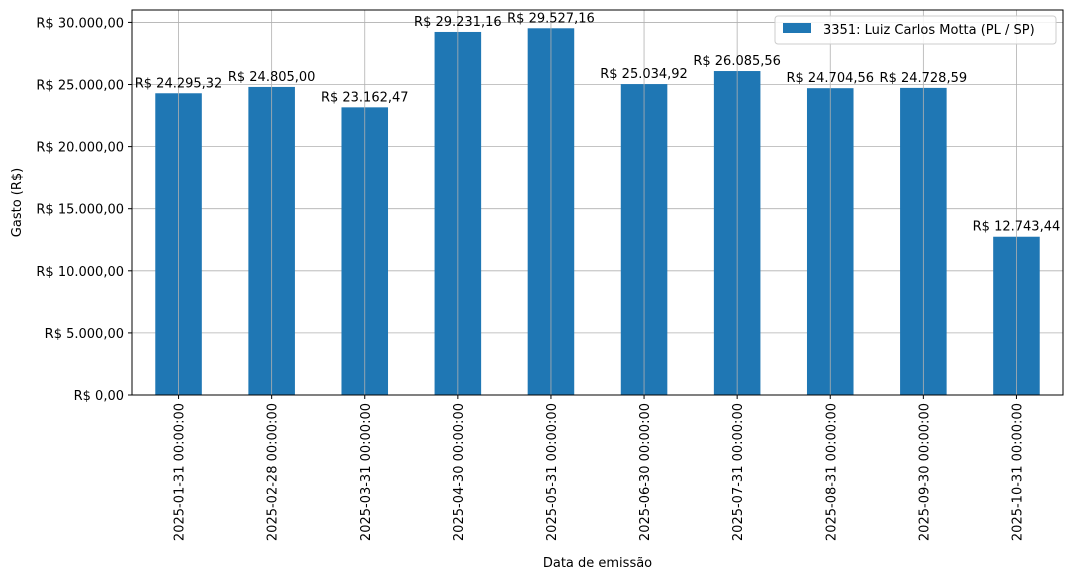 This screenshot has width=1072, height=580. What do you see at coordinates (179, 83) in the screenshot?
I see `data-label: R$ 24.295,32` at bounding box center [179, 83].